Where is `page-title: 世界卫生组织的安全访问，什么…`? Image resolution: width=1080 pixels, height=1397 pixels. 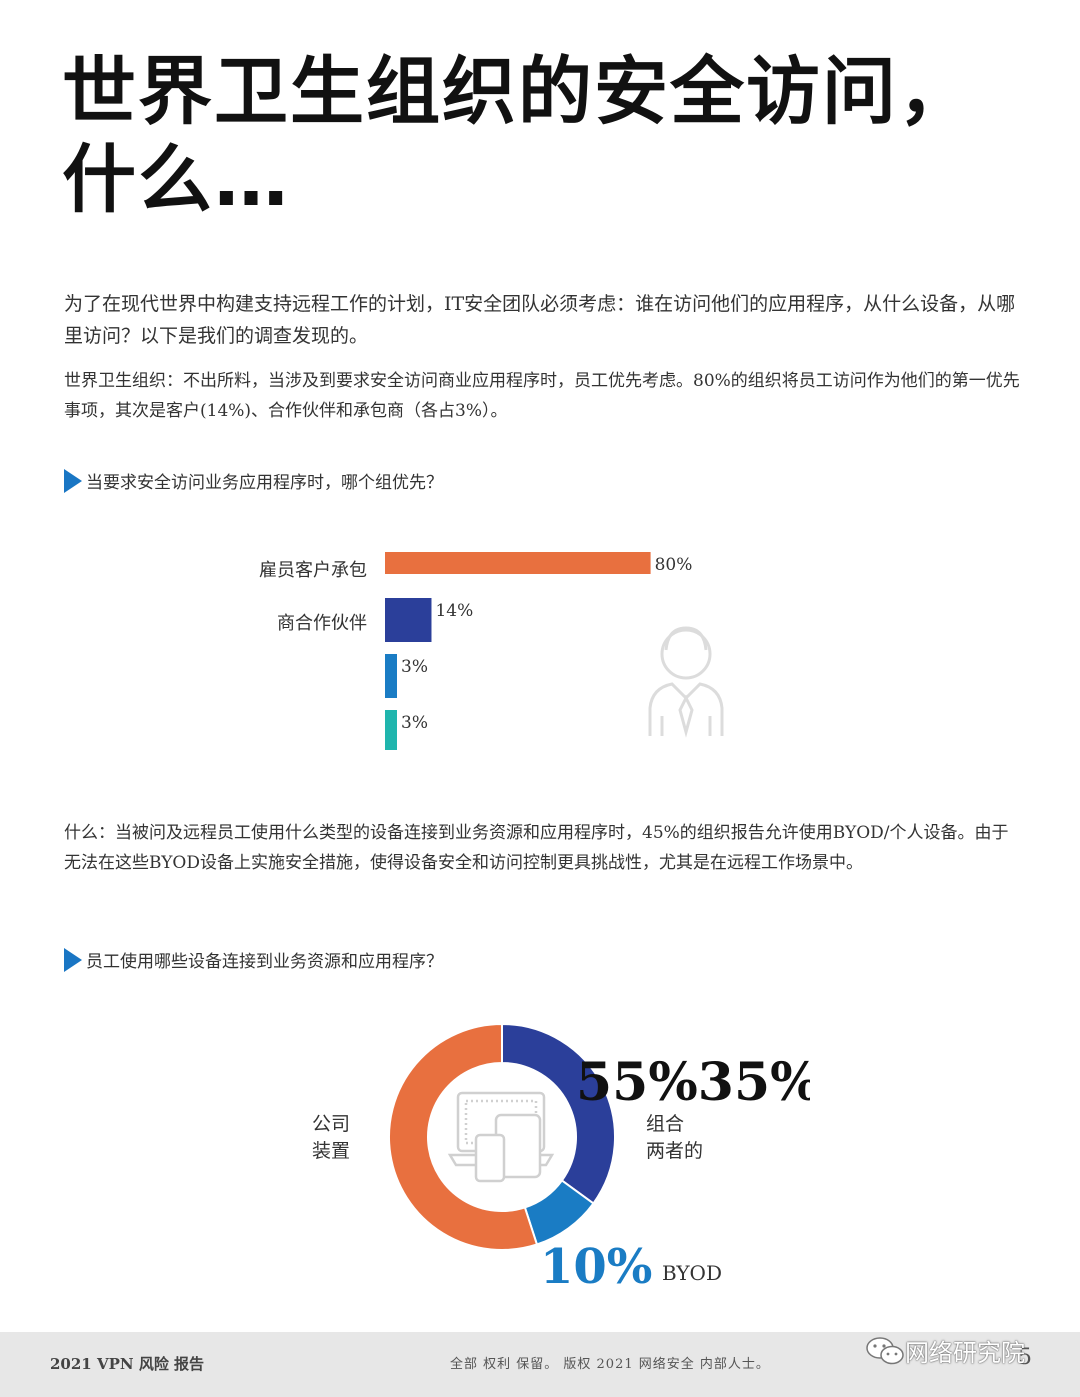
page-title: 世界卫生组织的安全访问，什么… is located at coordinates (518, 136).